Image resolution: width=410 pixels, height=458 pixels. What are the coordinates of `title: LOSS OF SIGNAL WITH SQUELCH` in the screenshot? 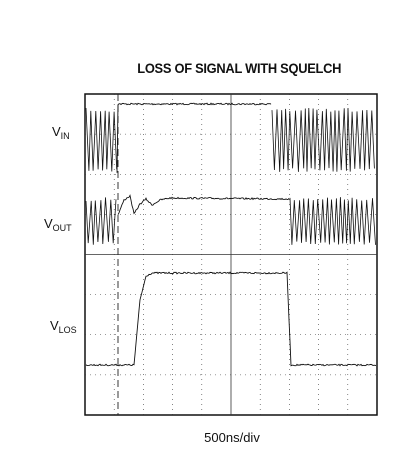 It's located at (239, 69).